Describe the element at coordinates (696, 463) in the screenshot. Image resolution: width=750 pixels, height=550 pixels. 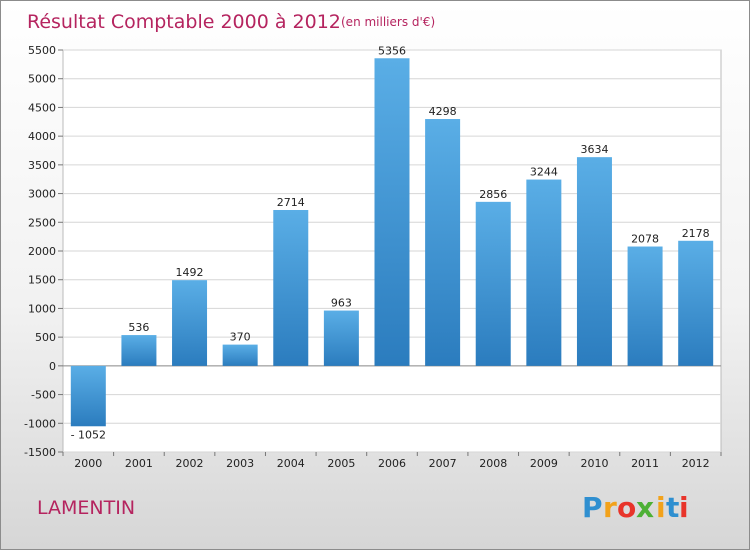
I see `x-tick-label: 2012` at that location.